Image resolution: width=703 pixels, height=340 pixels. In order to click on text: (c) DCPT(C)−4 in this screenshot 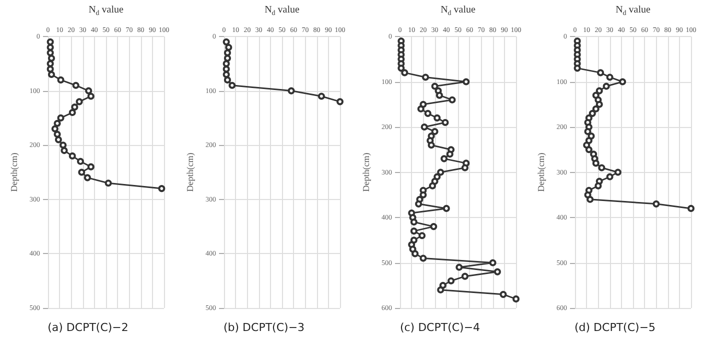, I will do `click(439, 327)`.